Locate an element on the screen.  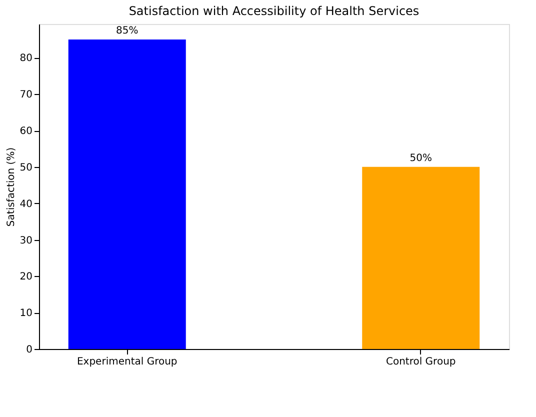
y-tick-label: 30 is located at coordinates (26, 240).